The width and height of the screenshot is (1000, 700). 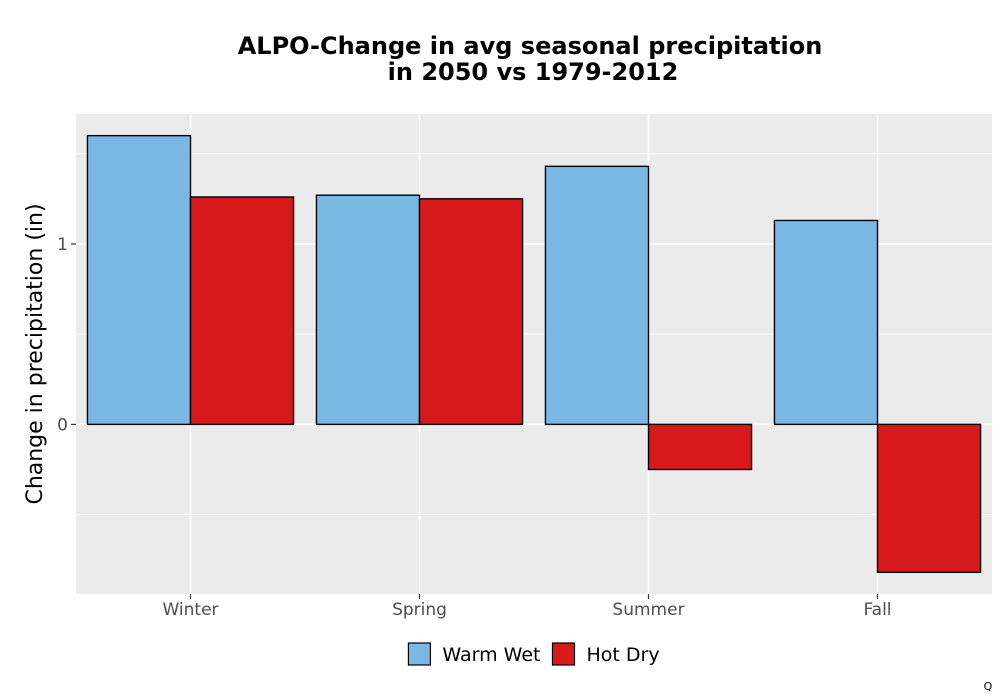 I want to click on bar-hot-dry-winter, so click(x=242, y=311).